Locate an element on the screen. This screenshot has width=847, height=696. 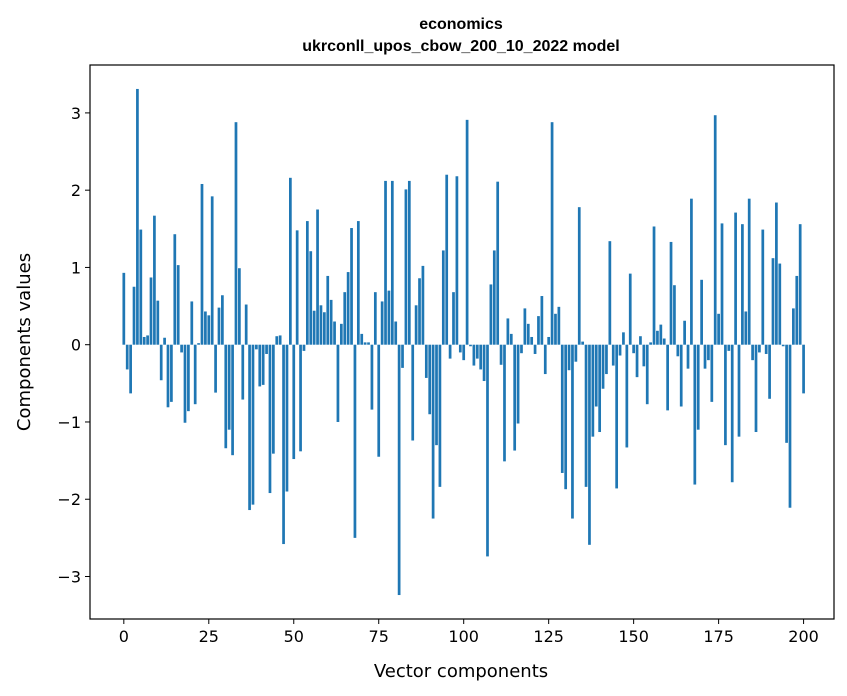
y-tick-label: 1 is located at coordinates (76, 267).